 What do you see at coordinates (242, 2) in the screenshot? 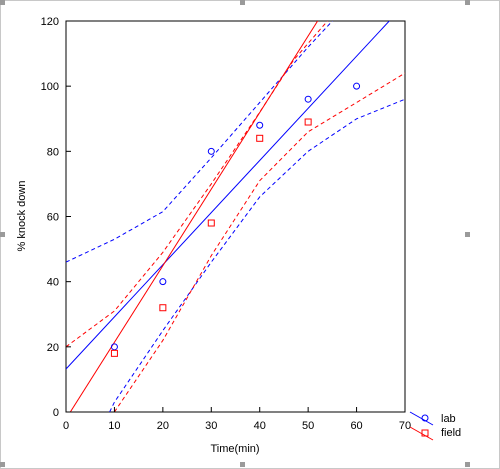
I see `resize-handle-tm` at bounding box center [242, 2].